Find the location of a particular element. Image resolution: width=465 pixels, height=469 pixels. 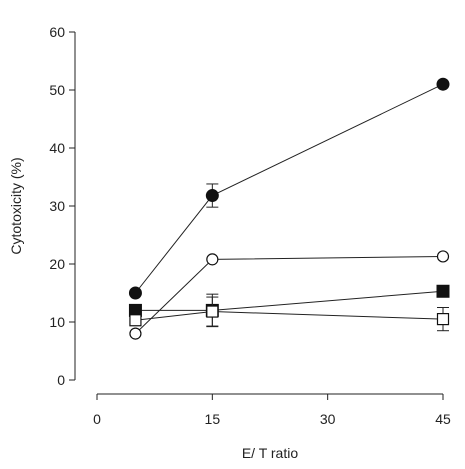

y-tick-label: 30 is located at coordinates (57, 206).